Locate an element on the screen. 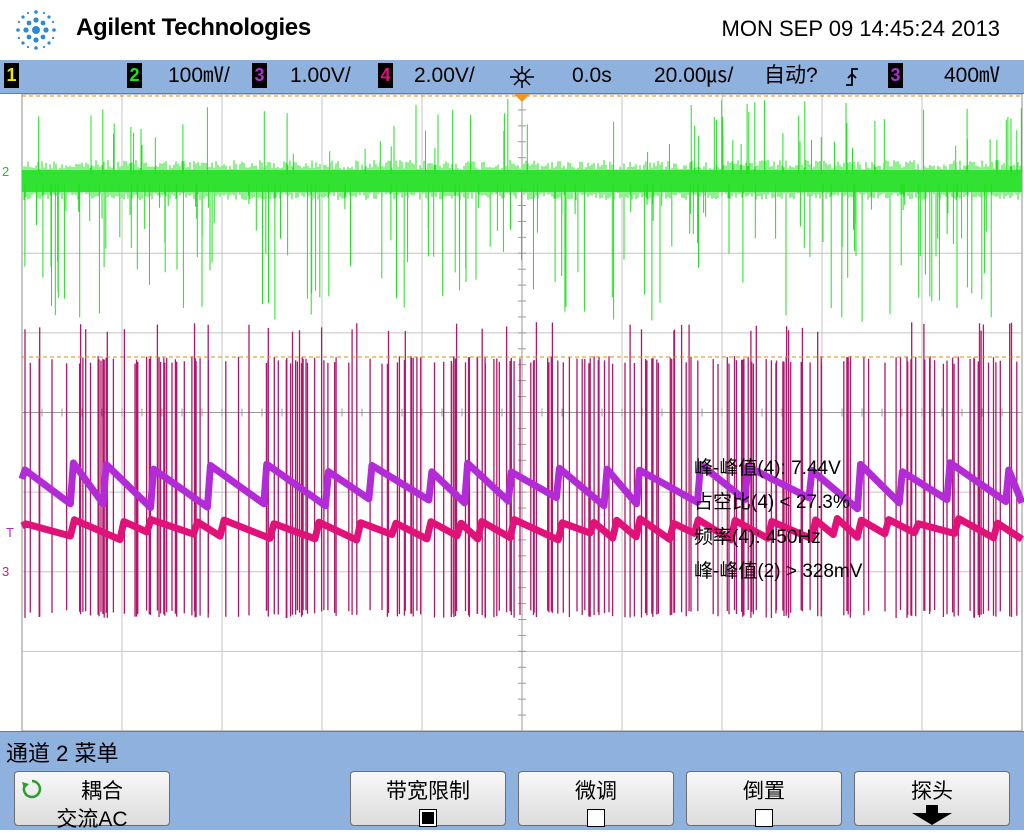 The image size is (1024, 833). coupling-softkey: 耦合 交流AC is located at coordinates (92, 801).